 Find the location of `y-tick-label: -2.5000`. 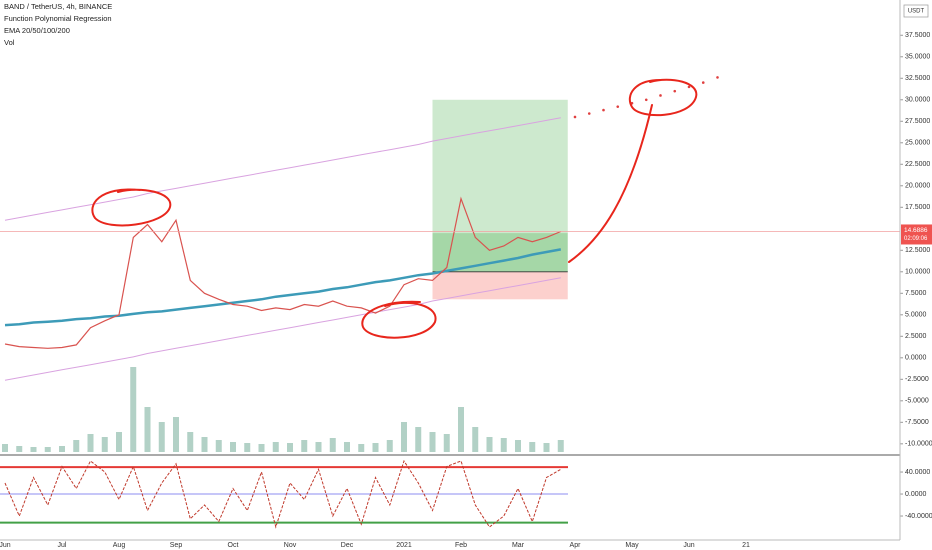

y-tick-label: -2.5000 is located at coordinates (917, 379).